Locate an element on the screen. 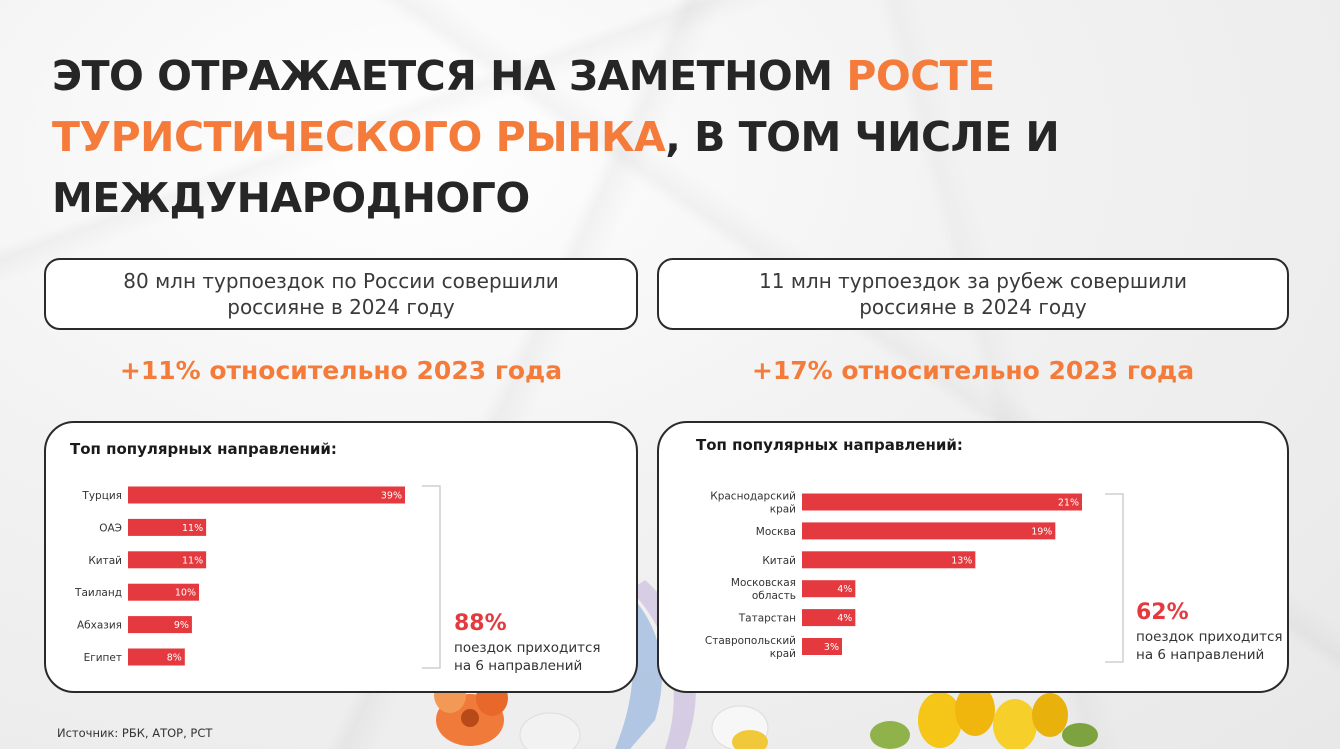 This screenshot has height=749, width=1340. domestic-summary-line-1: поездок приходится is located at coordinates (527, 648).